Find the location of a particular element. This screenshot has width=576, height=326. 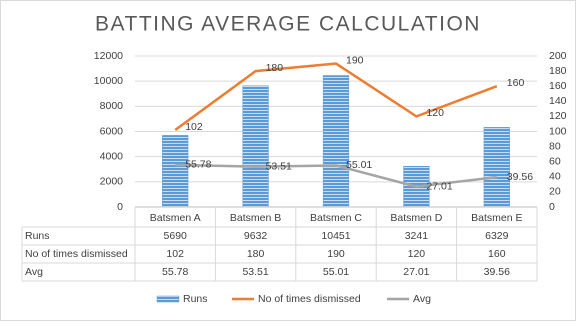

y-tick-label: 12000 is located at coordinates (108, 56).